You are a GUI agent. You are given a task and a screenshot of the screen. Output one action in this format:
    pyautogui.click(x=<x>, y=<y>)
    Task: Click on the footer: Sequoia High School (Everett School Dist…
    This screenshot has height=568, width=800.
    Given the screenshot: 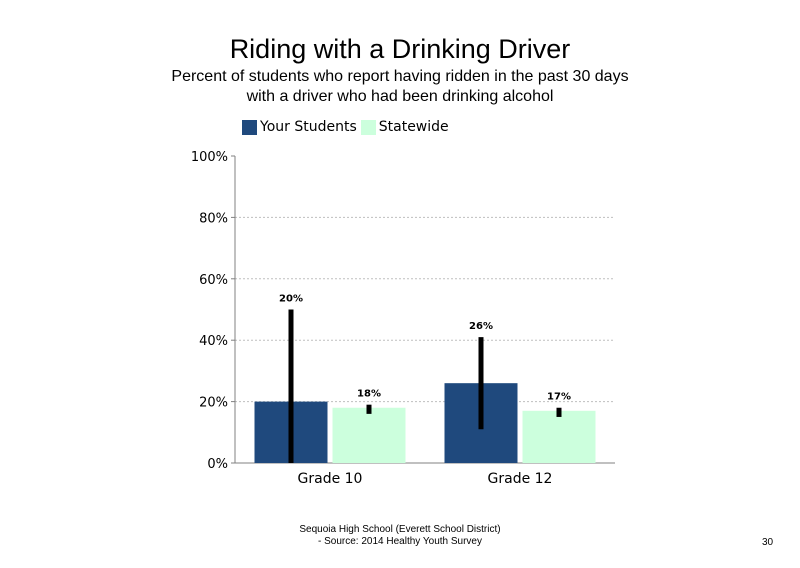 What is the action you would take?
    pyautogui.click(x=400, y=536)
    